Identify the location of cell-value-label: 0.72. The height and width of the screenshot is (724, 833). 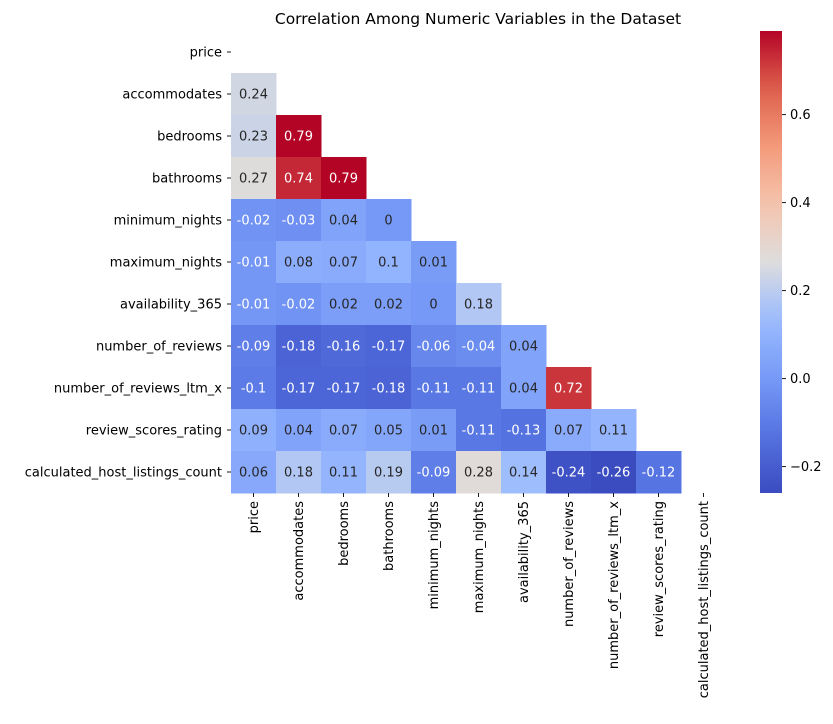
(568, 389).